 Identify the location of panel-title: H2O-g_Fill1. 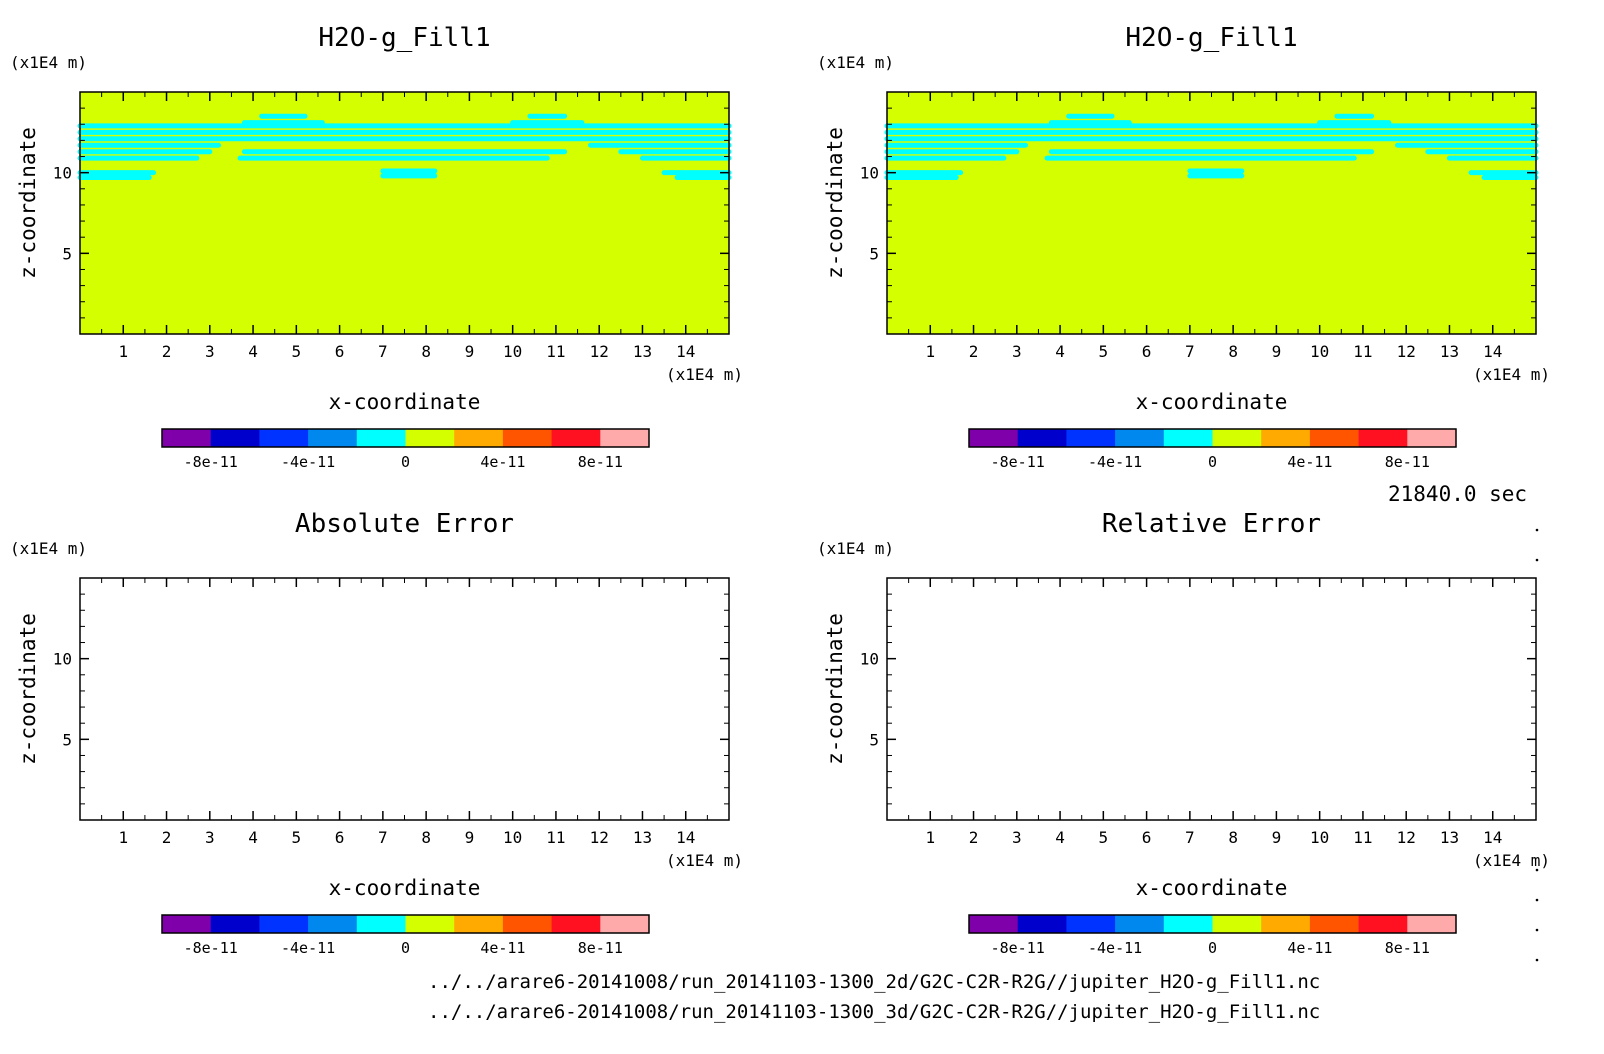
(404, 38).